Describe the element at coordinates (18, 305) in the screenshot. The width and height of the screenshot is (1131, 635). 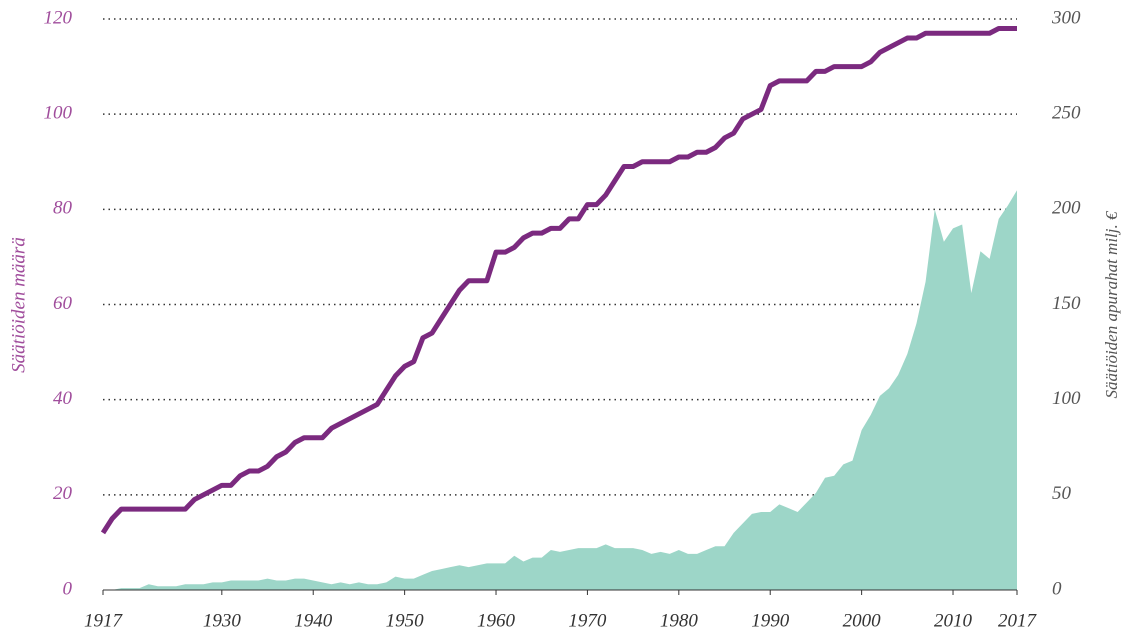
I see `y-axis-label: Säätiöiden määrä` at that location.